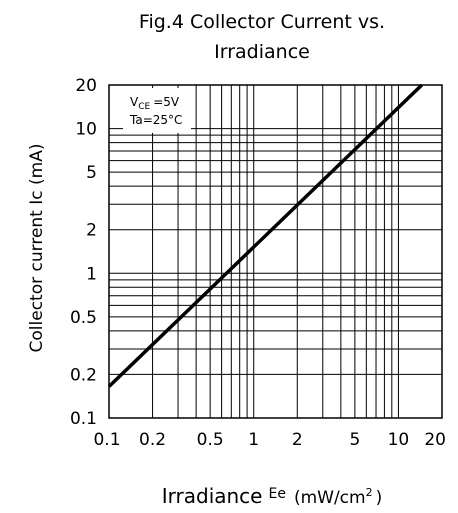 Image resolution: width=458 pixels, height=513 pixels. I want to click on annotation-ta: Ta=25°C, so click(155, 120).